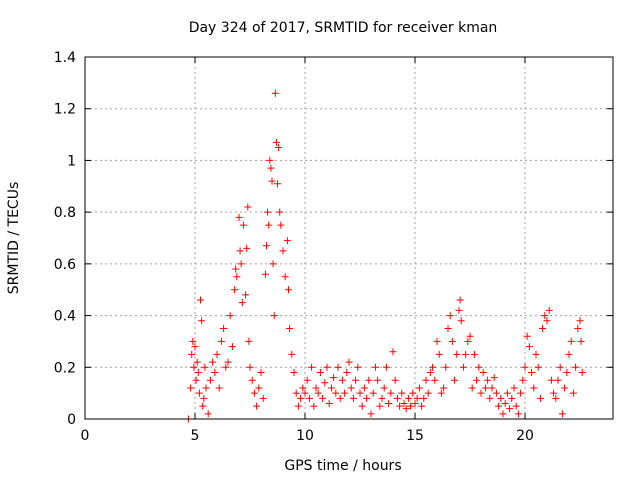 The image size is (640, 480). I want to click on y-tick-label: 0.2, so click(65, 368).